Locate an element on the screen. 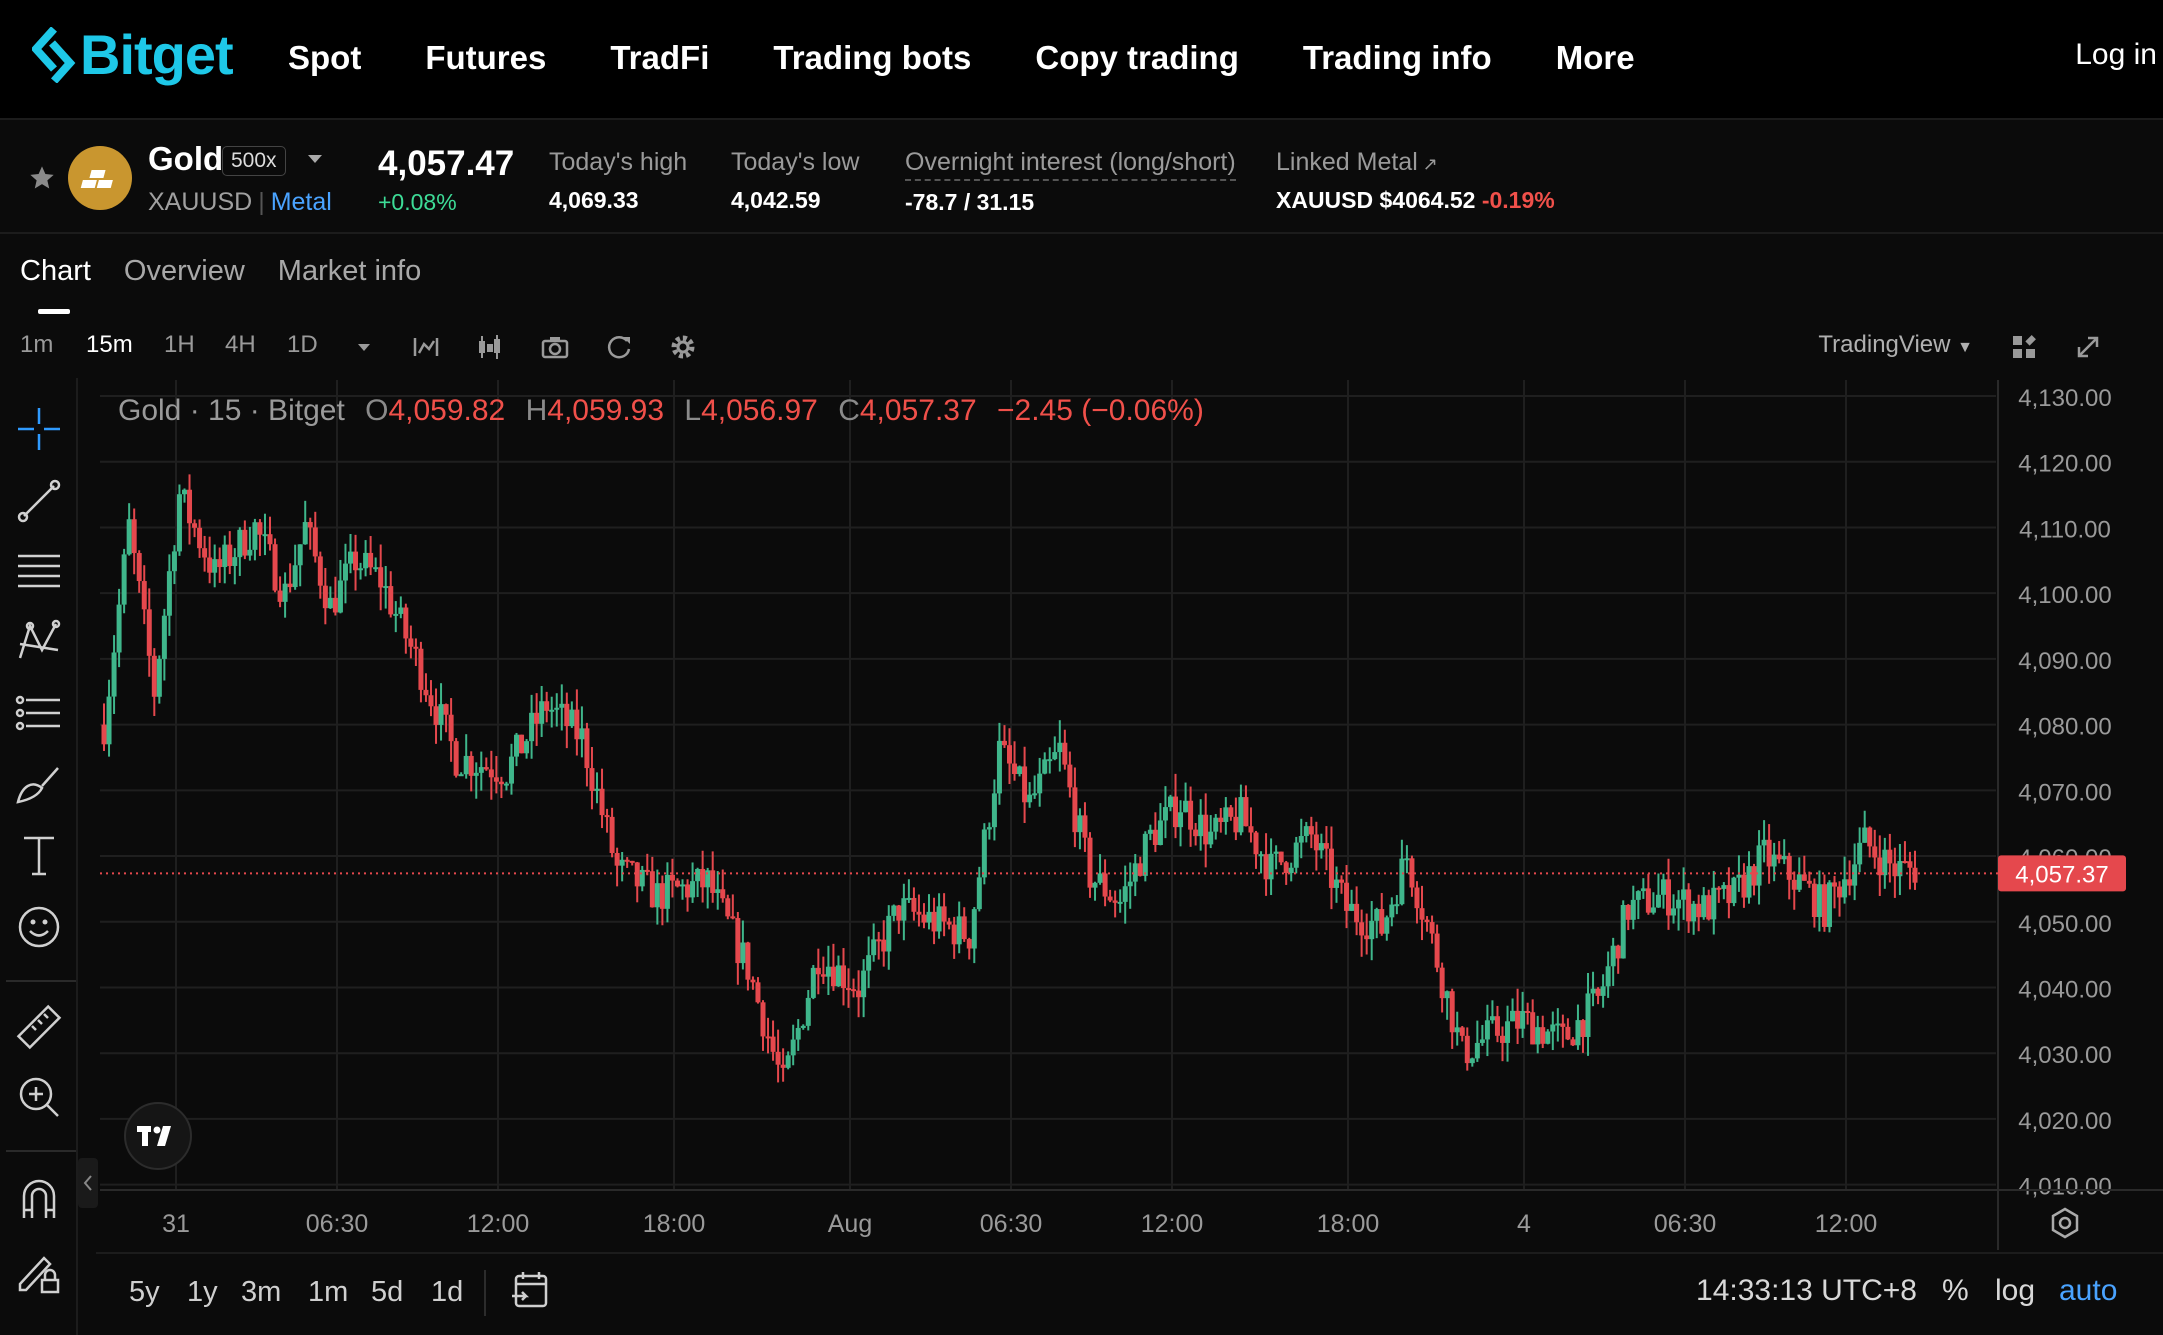 The width and height of the screenshot is (2163, 1335). nav-trading-bots: Trading bots is located at coordinates (872, 57).